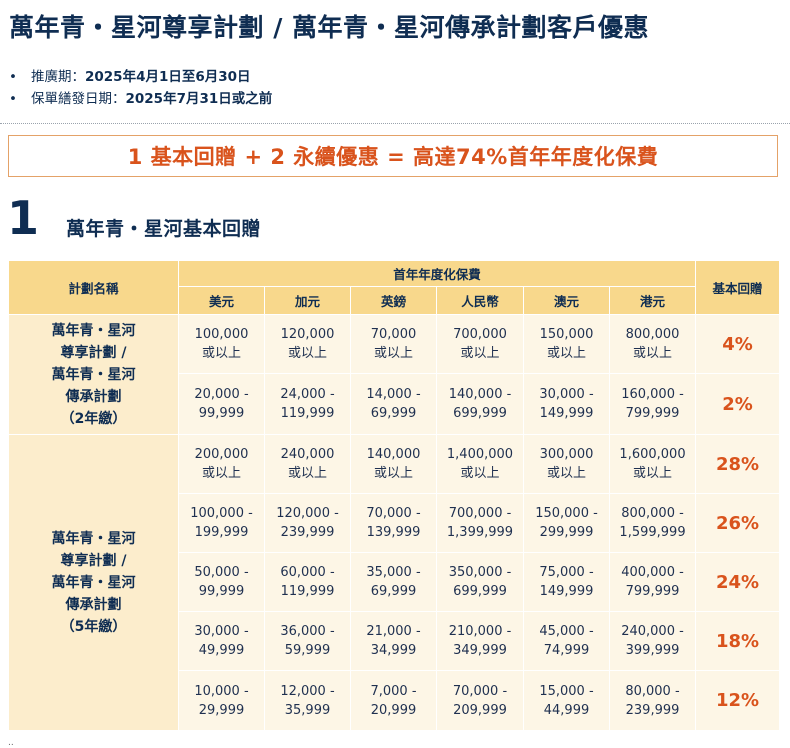 The height and width of the screenshot is (748, 790). Describe the element at coordinates (566, 572) in the screenshot. I see `premium-range-line: 75,000 -` at that location.